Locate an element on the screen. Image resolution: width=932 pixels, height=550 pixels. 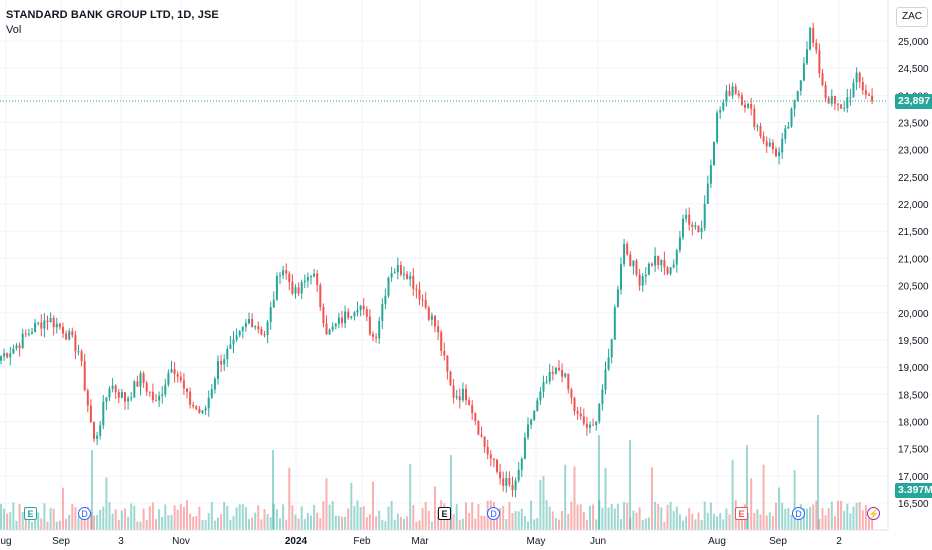
y-tick-label: 16,500 is located at coordinates (913, 504).